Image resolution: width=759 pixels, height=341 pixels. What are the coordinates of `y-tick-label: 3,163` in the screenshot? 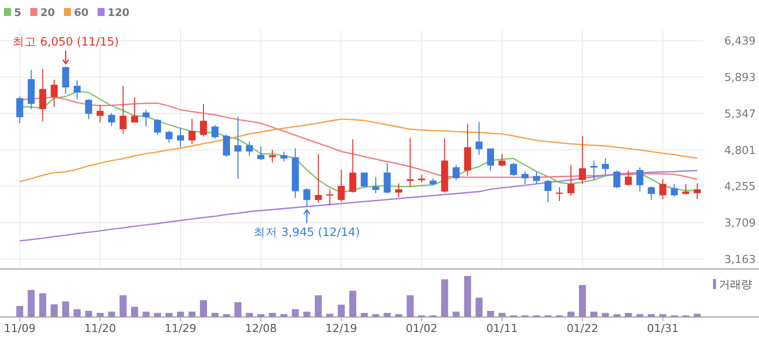 It's located at (740, 259).